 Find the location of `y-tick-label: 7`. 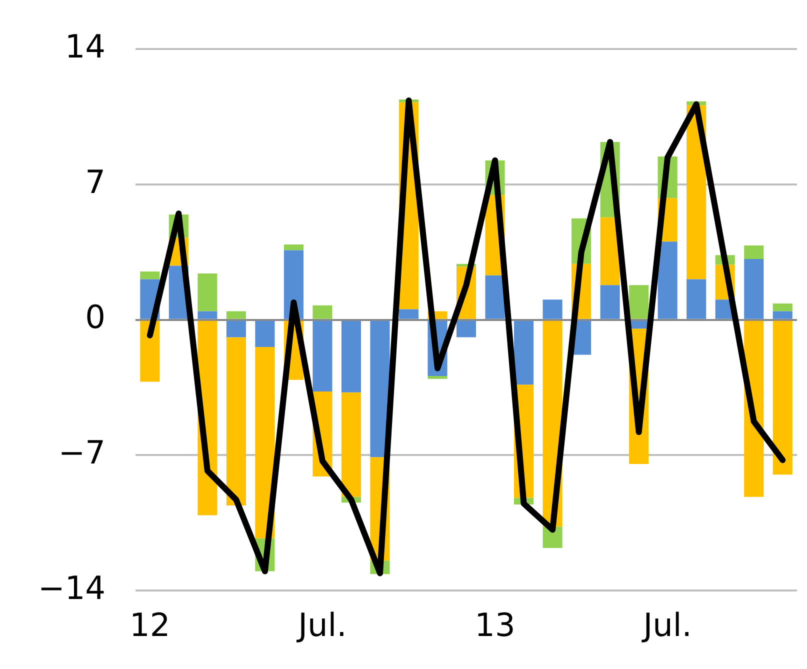

y-tick-label: 7 is located at coordinates (95, 181).